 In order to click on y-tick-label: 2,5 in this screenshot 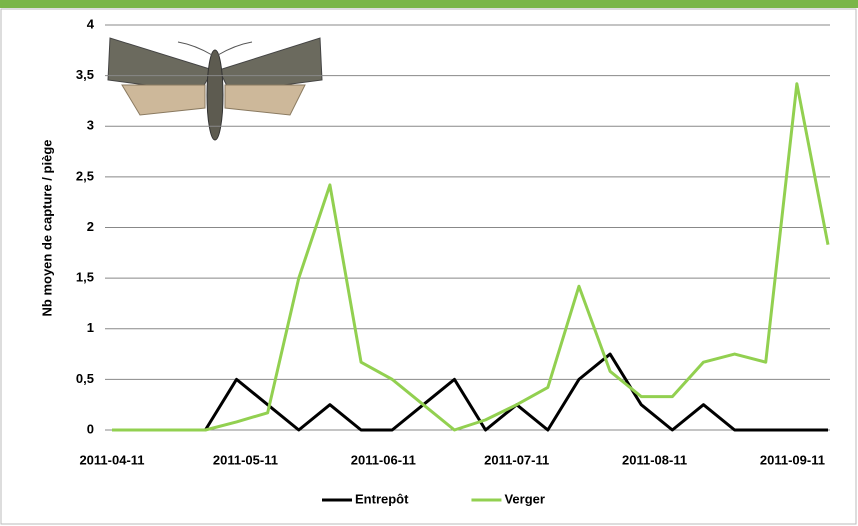, I will do `click(85, 175)`.